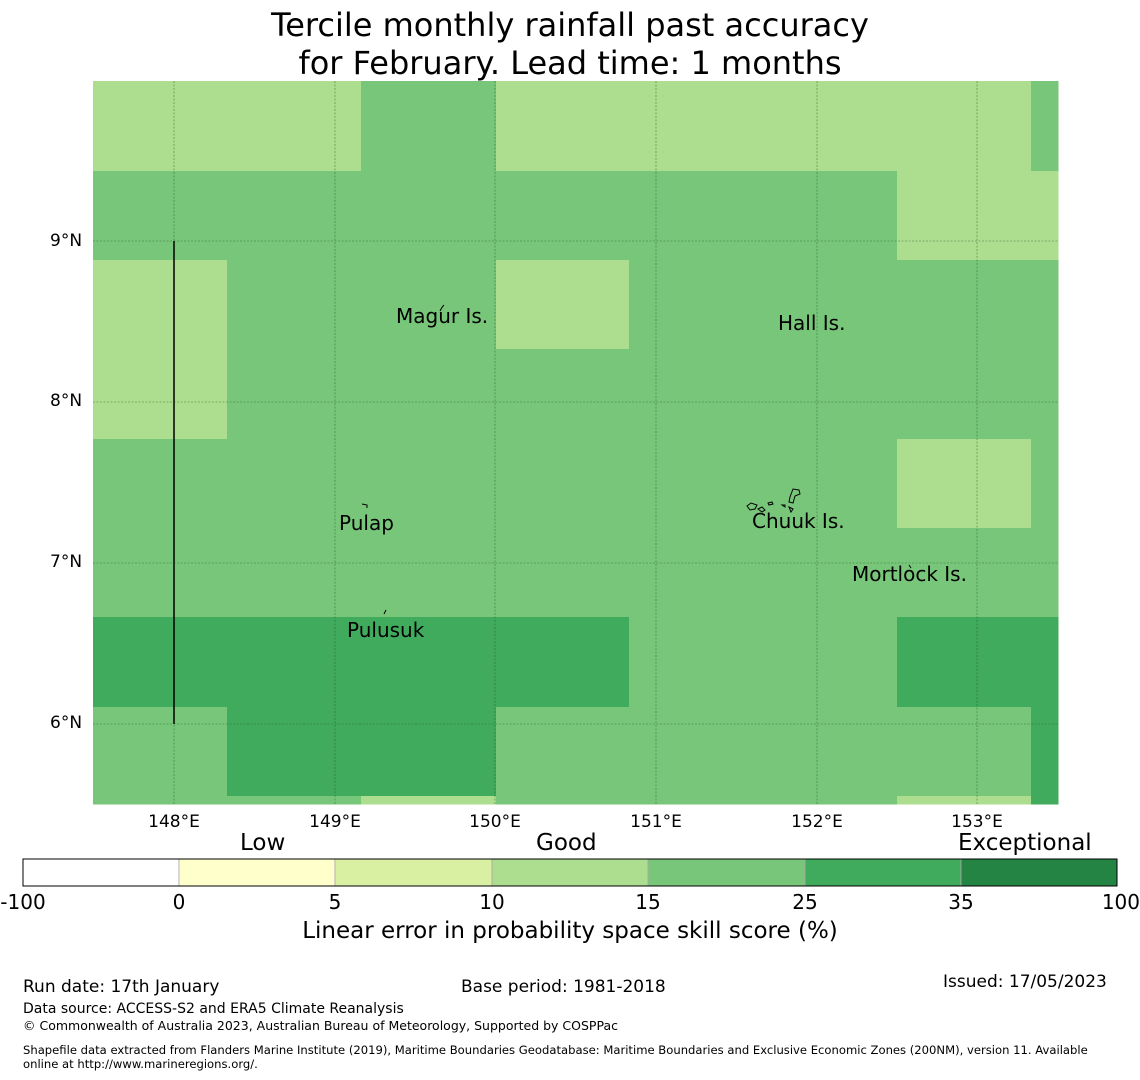 This screenshot has height=1080, width=1140. I want to click on pulap-island-outline, so click(364, 505).